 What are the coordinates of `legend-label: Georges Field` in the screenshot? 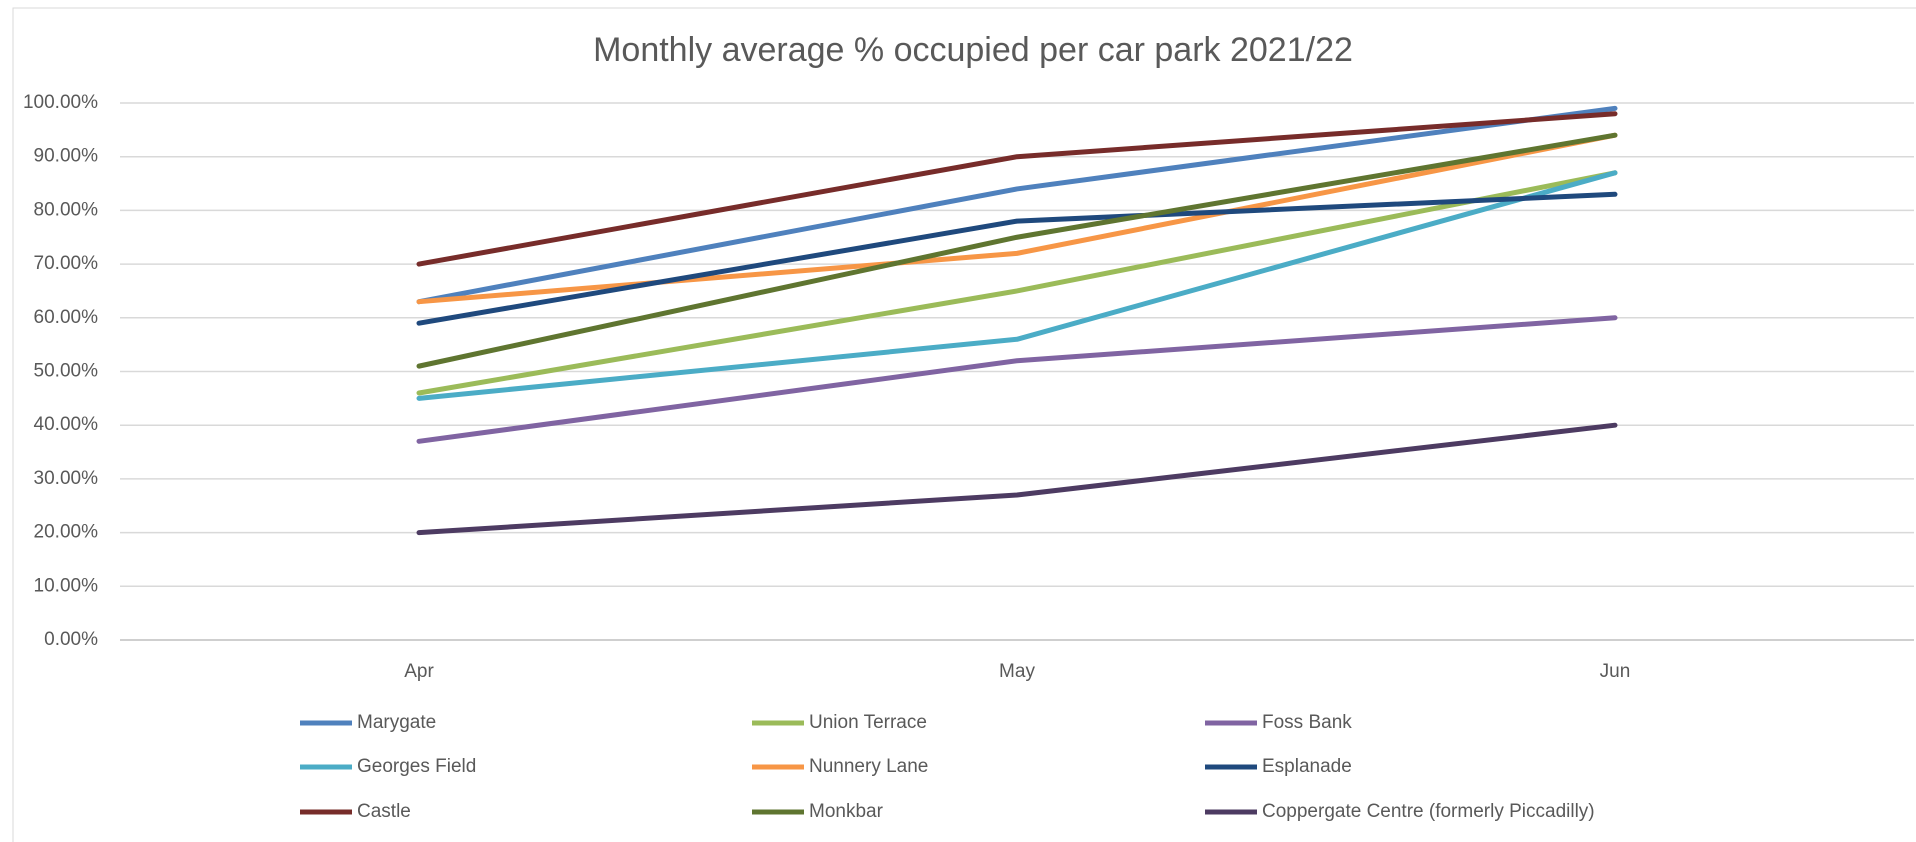 It's located at (416, 766).